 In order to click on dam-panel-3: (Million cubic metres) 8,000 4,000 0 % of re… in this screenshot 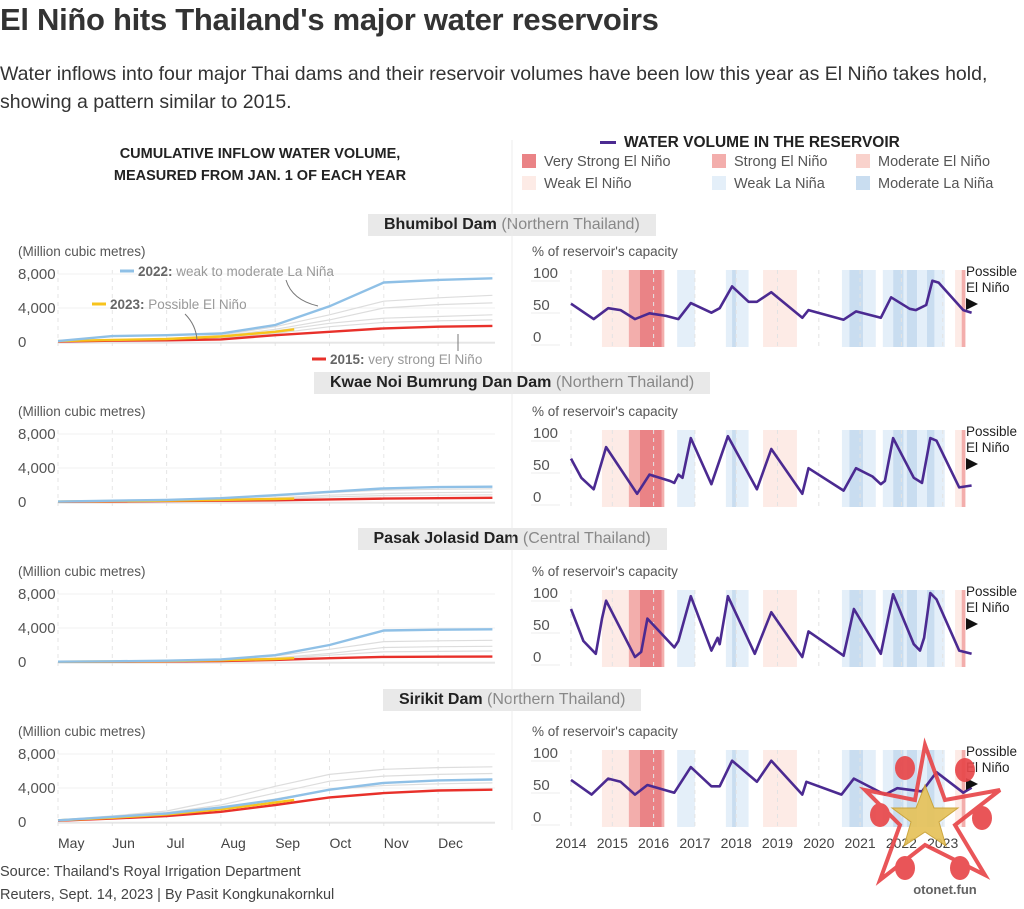, I will do `click(517, 617)`.